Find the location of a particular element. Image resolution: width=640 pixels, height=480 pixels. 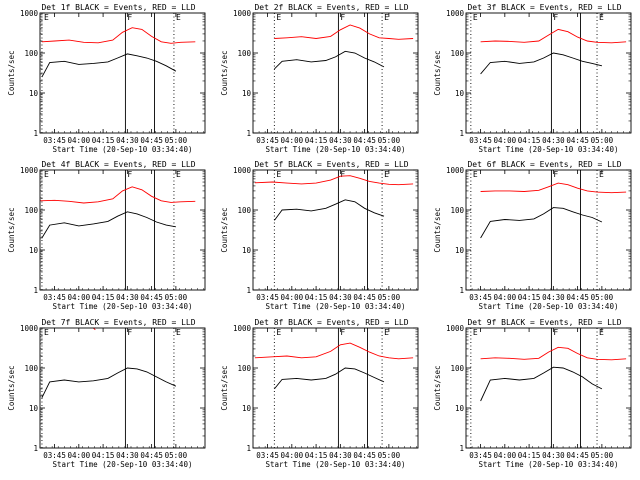

panel-title: Det 4f BLACK = Events, RED = LLD is located at coordinates (118, 164).